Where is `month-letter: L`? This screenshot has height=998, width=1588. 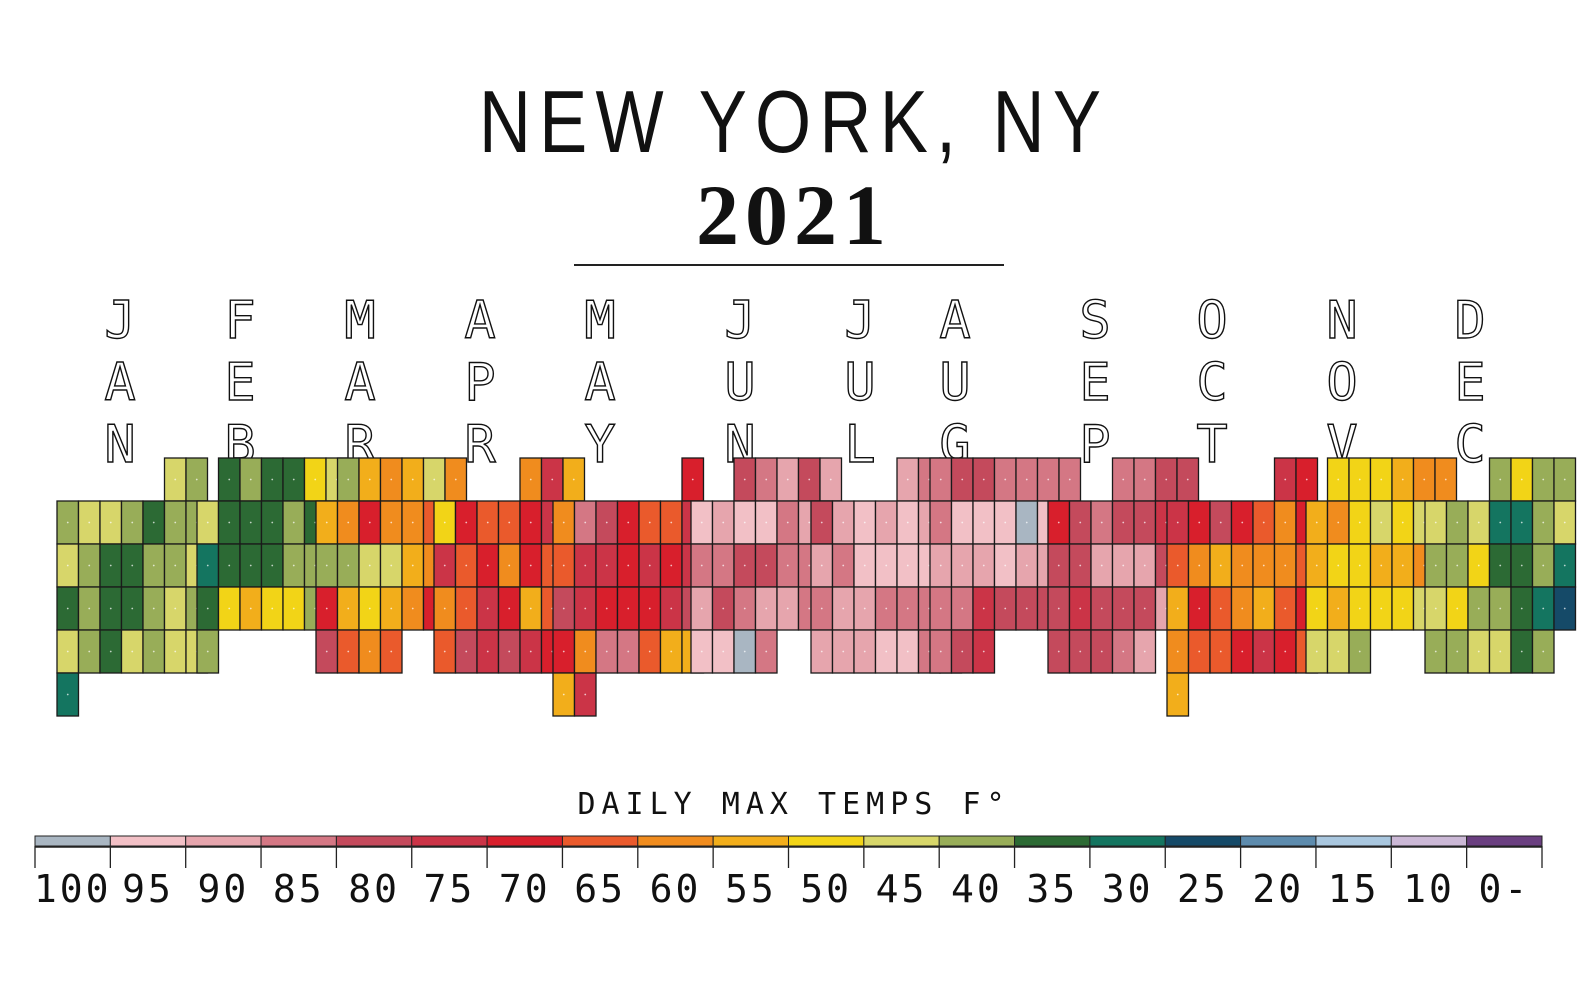 month-letter: L is located at coordinates (859, 445).